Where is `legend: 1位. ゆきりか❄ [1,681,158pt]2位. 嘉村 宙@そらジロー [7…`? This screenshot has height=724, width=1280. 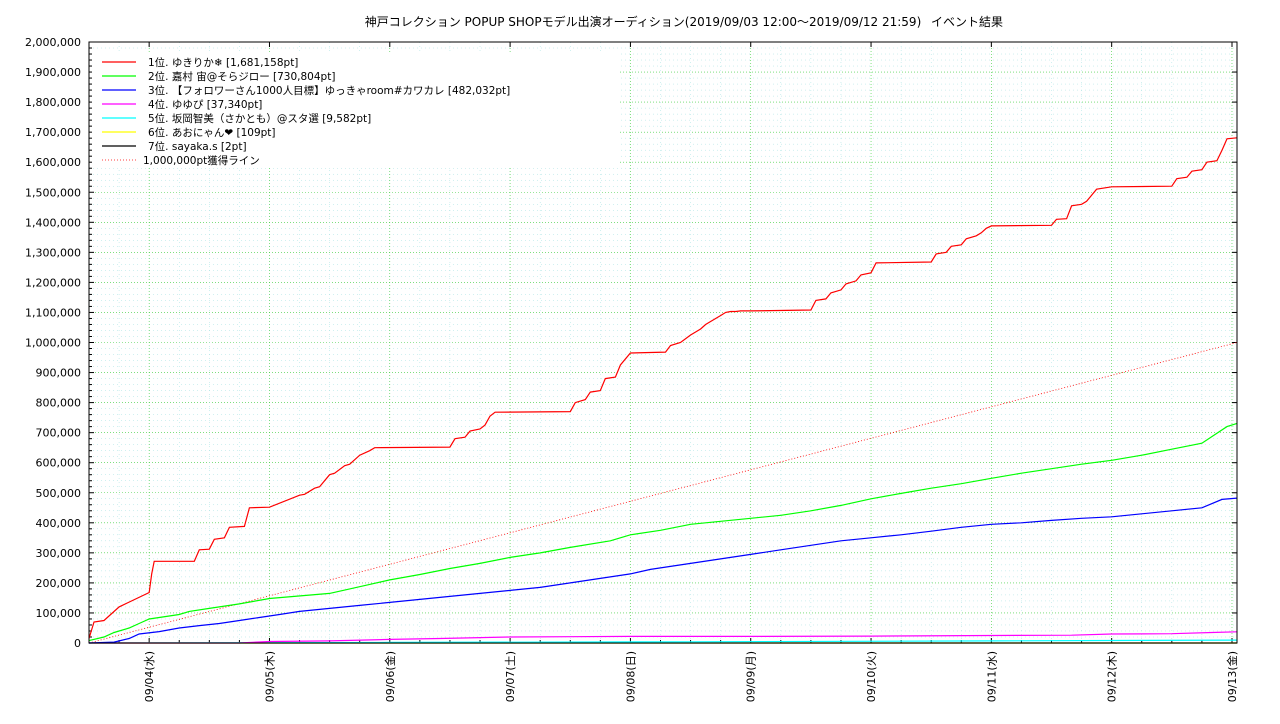
legend: 1位. ゆきりか❄ [1,681,158pt]2位. 嘉村 宙@そらジロー [7… is located at coordinates (355, 110).